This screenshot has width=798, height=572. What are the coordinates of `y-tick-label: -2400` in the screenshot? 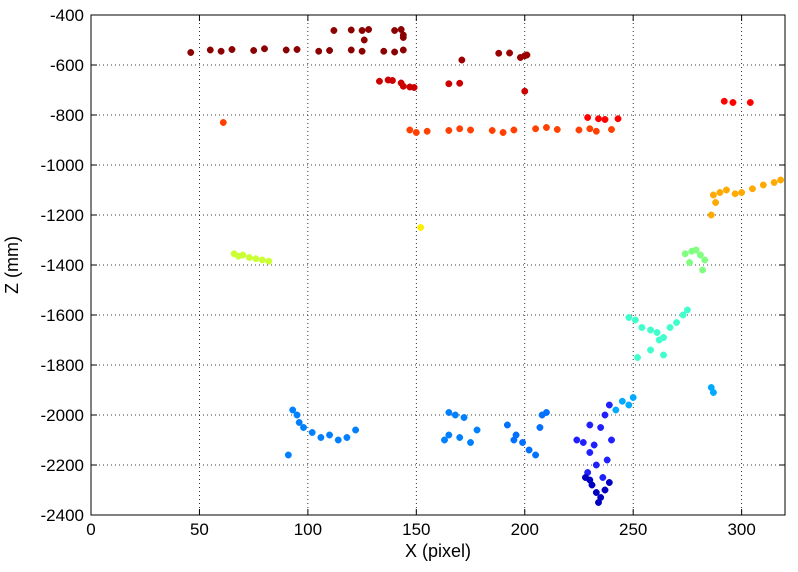 It's located at (62, 515).